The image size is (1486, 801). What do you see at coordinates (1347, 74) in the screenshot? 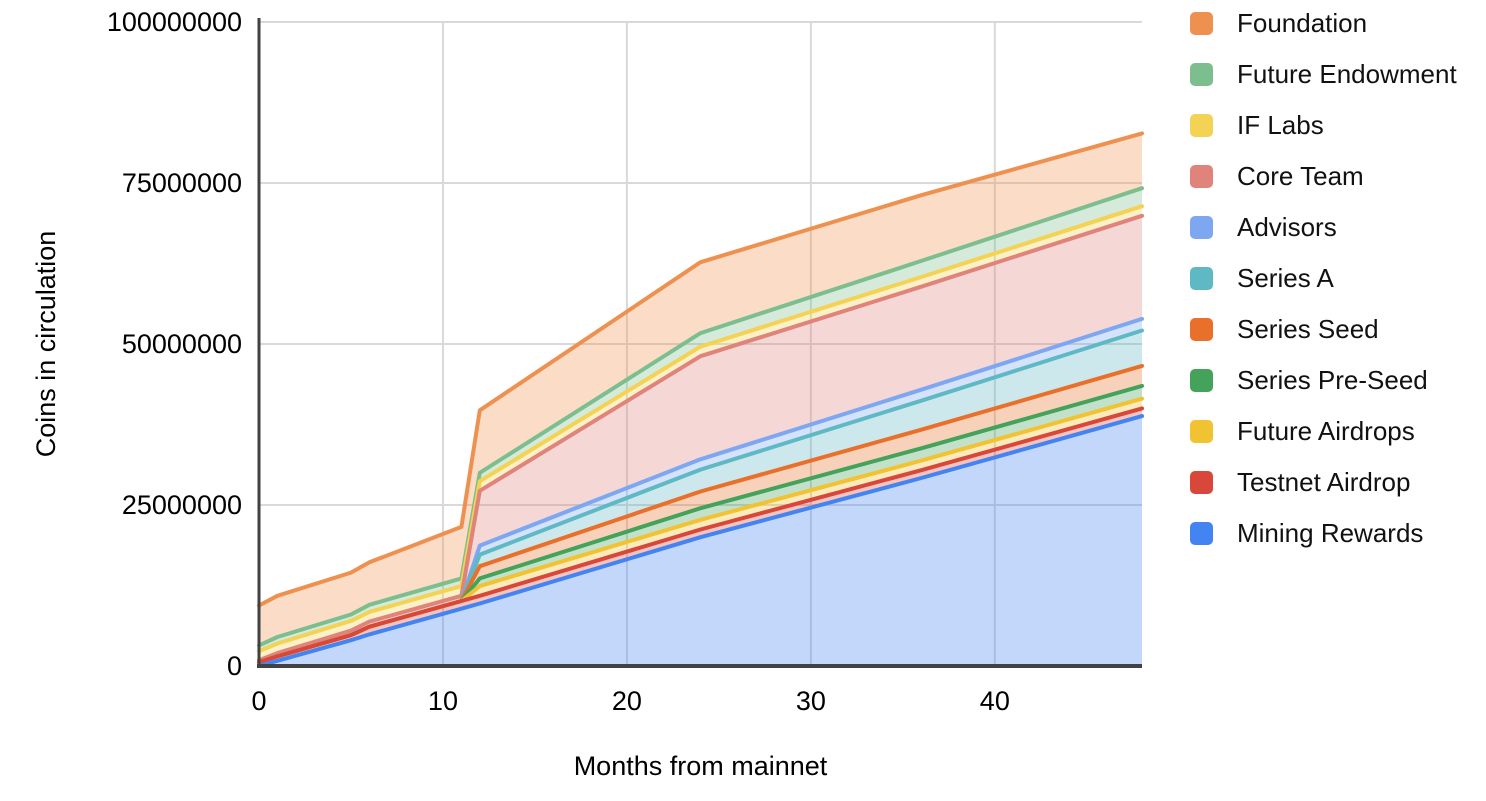
I see `legend-label: Future Endowment` at bounding box center [1347, 74].